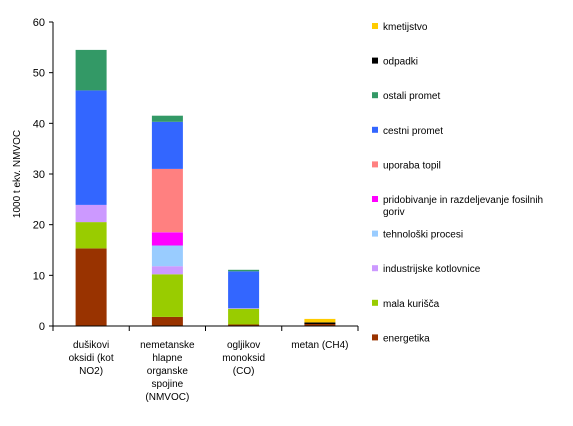 The width and height of the screenshot is (573, 426). What do you see at coordinates (39, 74) in the screenshot?
I see `y-tick-label-5: 50` at bounding box center [39, 74].